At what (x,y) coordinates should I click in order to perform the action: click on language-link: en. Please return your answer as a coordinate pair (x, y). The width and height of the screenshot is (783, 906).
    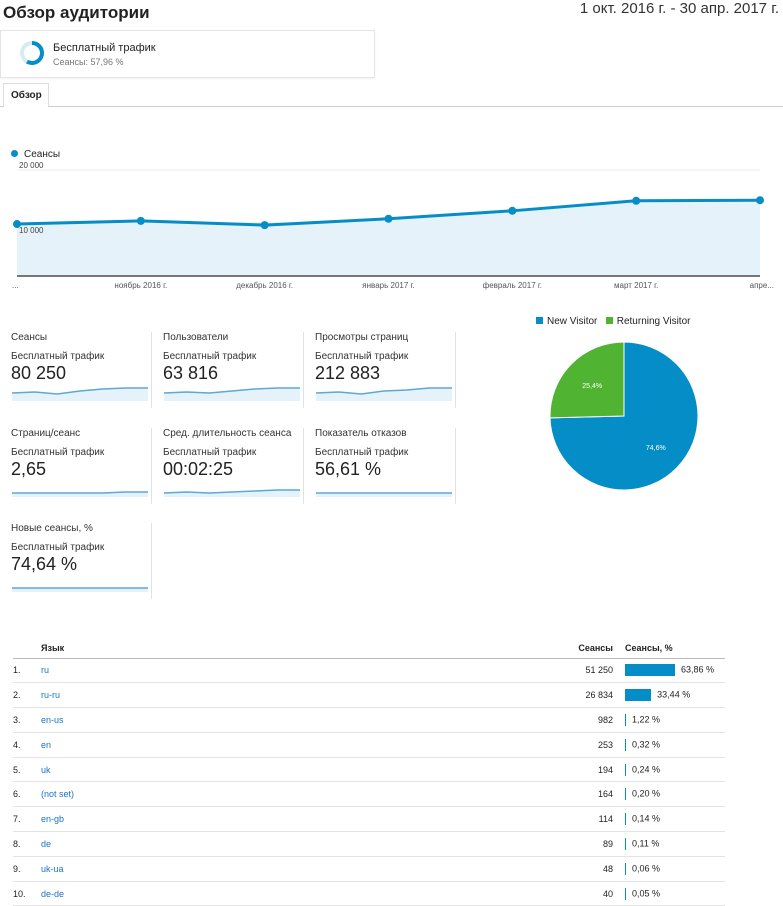
    Looking at the image, I should click on (46, 744).